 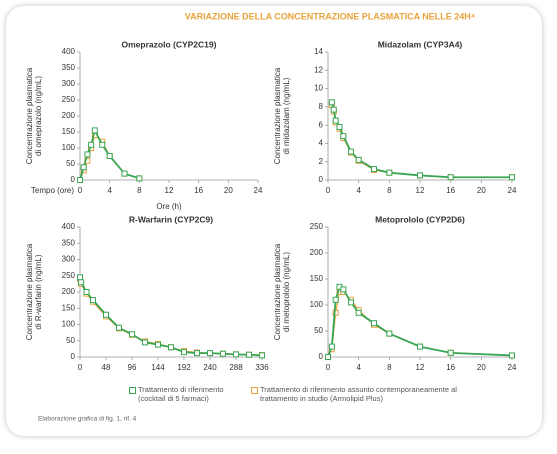 What do you see at coordinates (236, 367) in the screenshot?
I see `x-tick-label: 288` at bounding box center [236, 367].